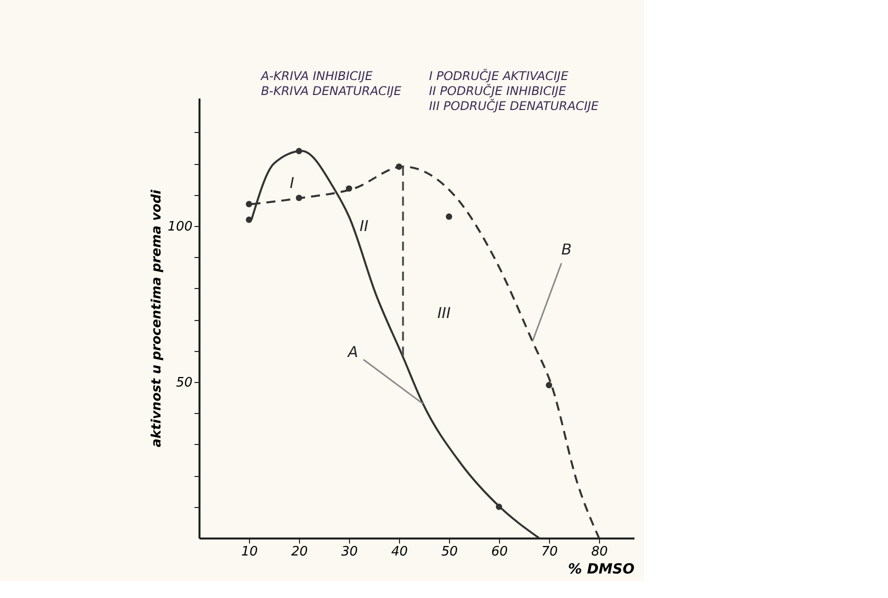  What do you see at coordinates (499, 552) in the screenshot?
I see `x-tick-label: 60` at bounding box center [499, 552].